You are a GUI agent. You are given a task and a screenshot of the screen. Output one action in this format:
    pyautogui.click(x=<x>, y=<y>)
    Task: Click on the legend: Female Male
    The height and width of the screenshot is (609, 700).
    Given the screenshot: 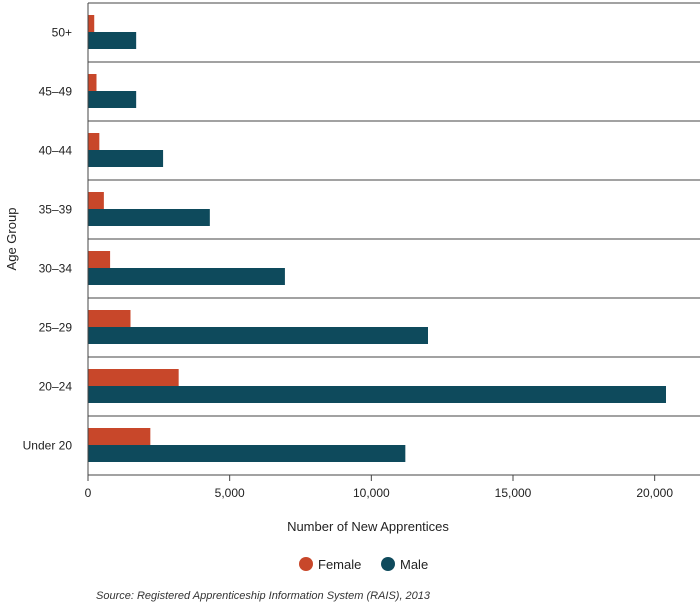 What is the action you would take?
    pyautogui.click(x=363, y=564)
    